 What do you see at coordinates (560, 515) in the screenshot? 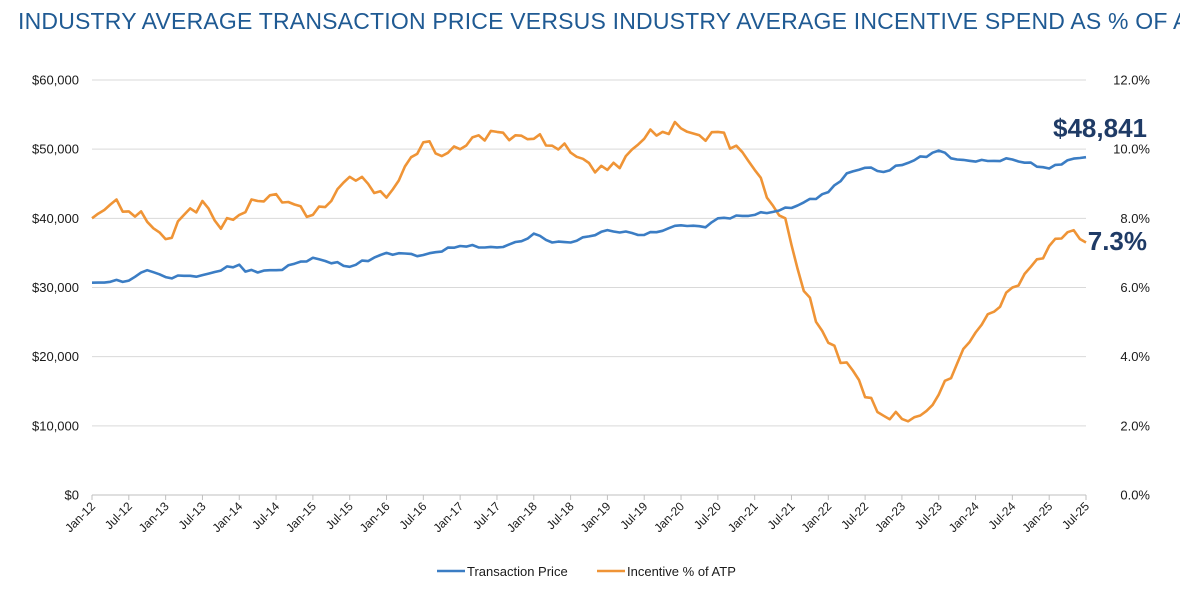
I see `x-tick-label: Jul-18` at bounding box center [560, 515].